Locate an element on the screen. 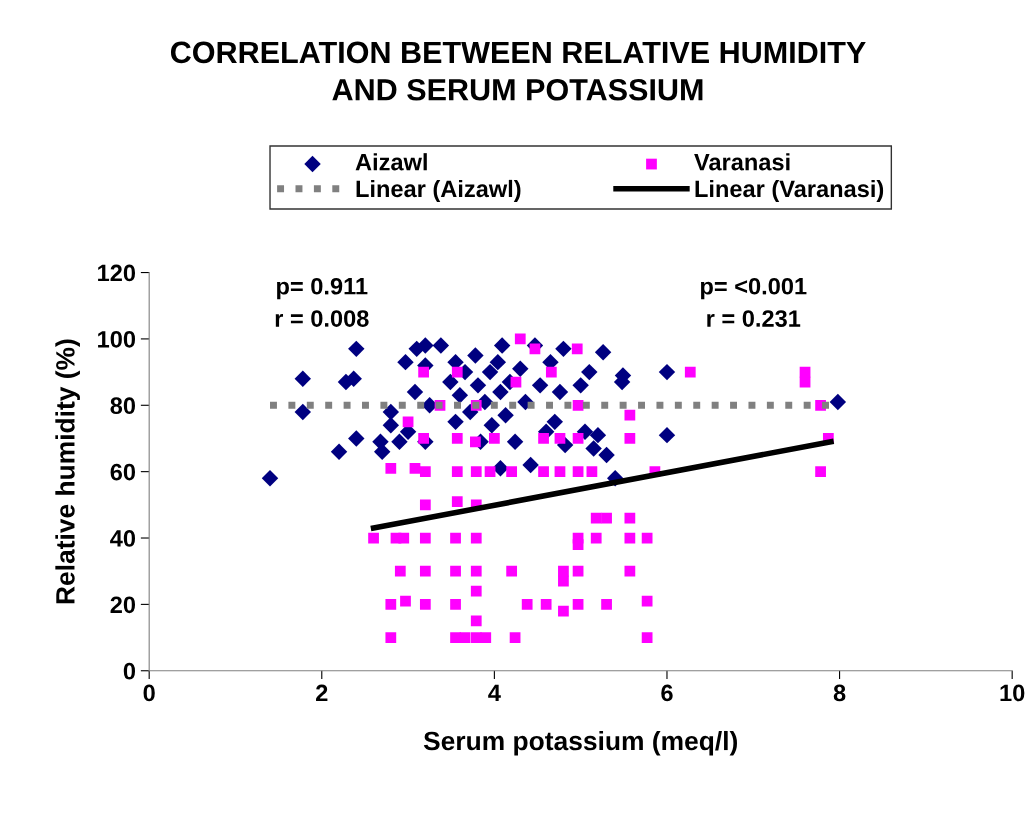 This screenshot has height=816, width=1036. y-tick-label: 40 is located at coordinates (123, 538).